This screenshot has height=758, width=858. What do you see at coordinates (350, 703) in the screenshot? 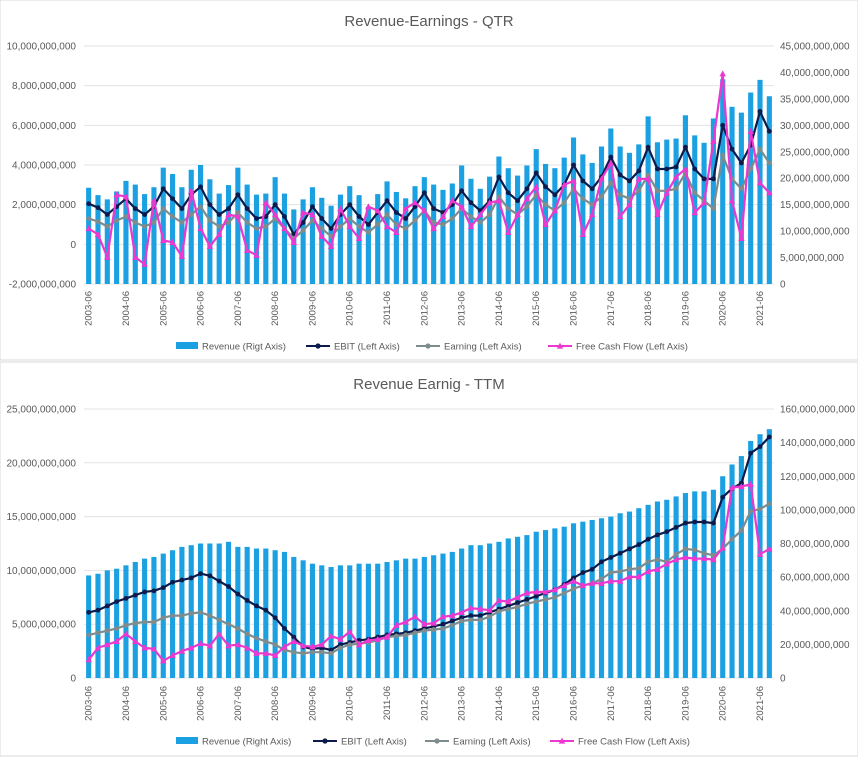
I see `x-axis-tick-label: 2010-06` at bounding box center [350, 703].